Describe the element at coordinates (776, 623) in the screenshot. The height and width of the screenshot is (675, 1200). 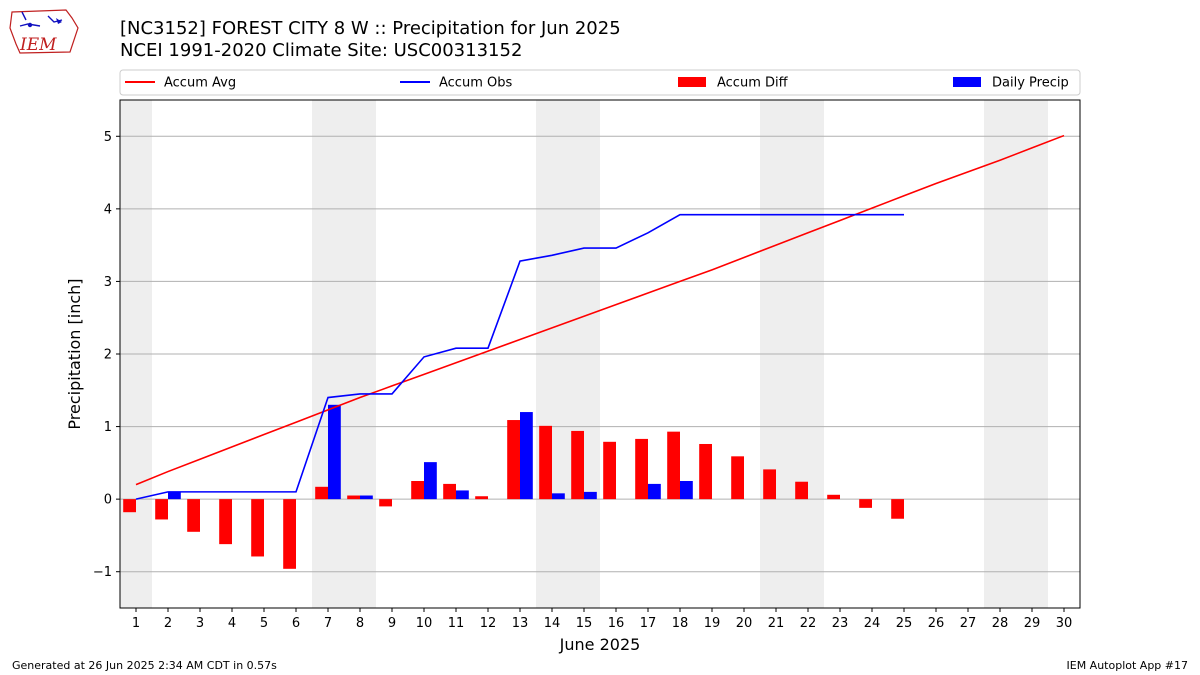
I see `x-tick-label: 21` at that location.